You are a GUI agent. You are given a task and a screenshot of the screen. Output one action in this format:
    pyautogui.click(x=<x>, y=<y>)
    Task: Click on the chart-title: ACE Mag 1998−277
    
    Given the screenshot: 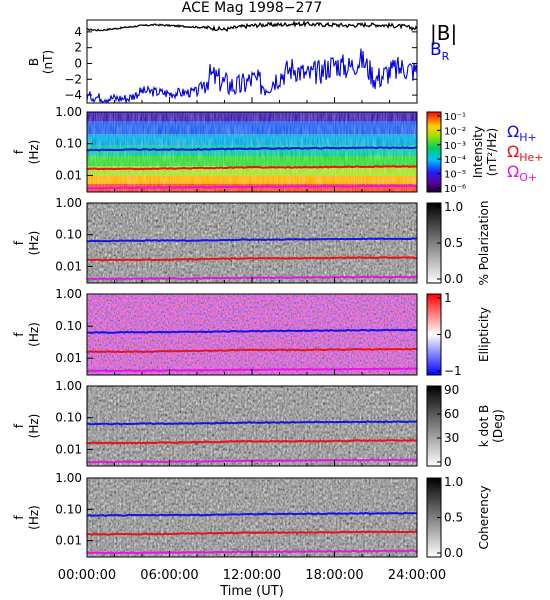 What is the action you would take?
    pyautogui.click(x=252, y=8)
    